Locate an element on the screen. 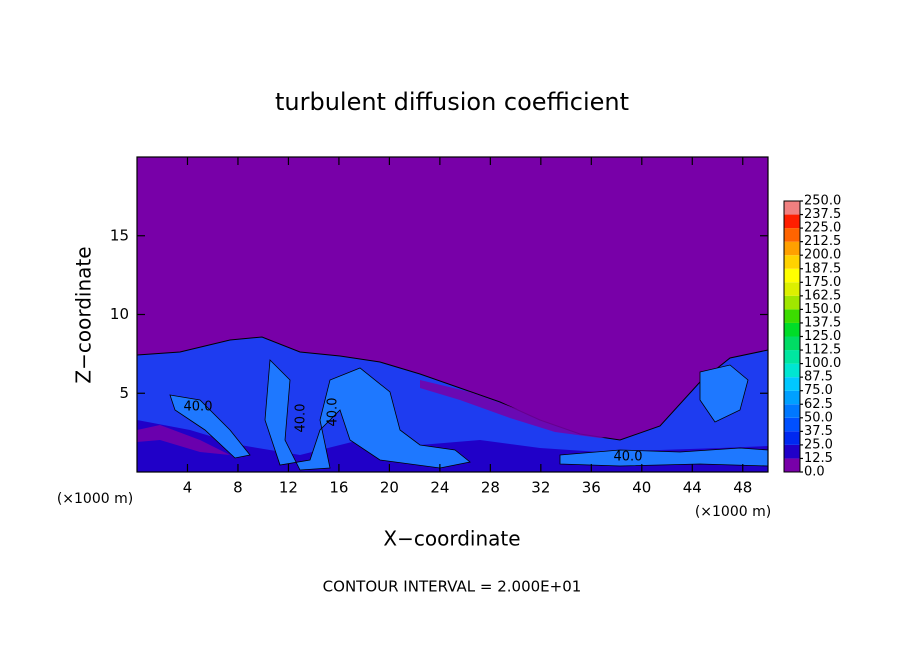  colorbar-label: 62.5 is located at coordinates (818, 404).